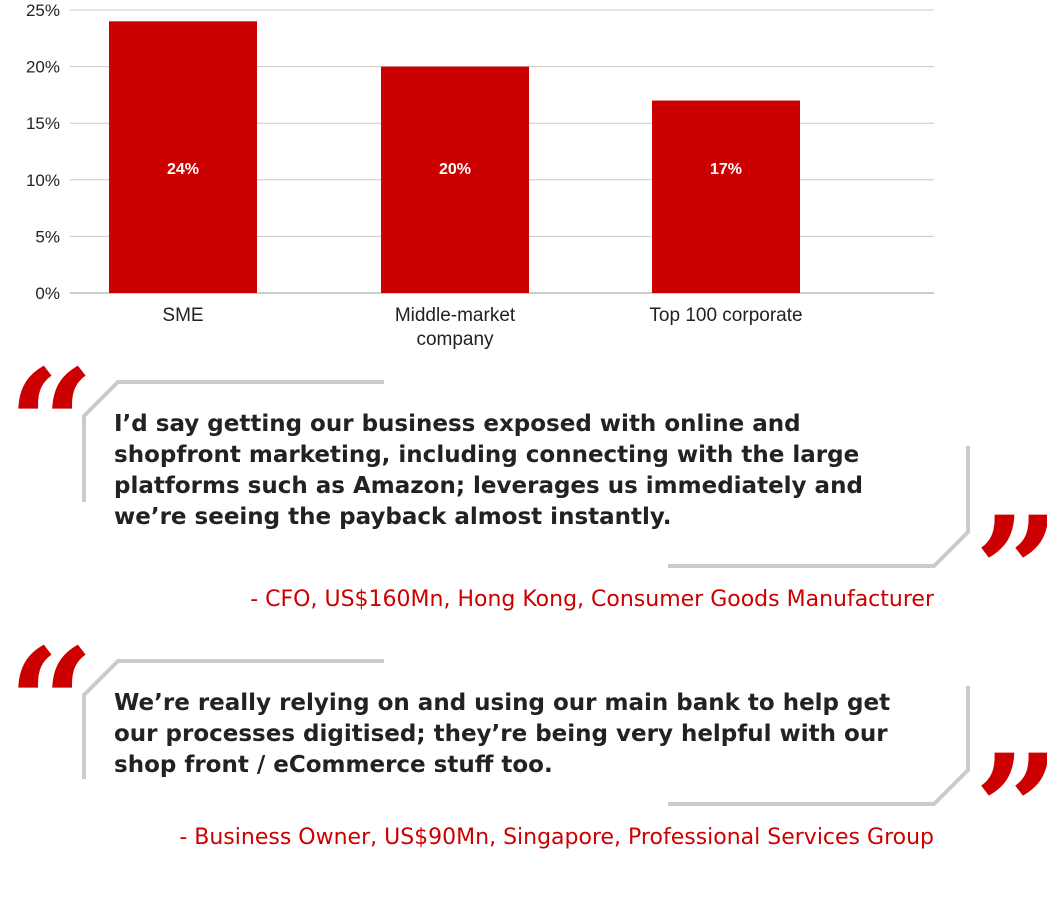  I want to click on x-category-label: SME, so click(182, 315).